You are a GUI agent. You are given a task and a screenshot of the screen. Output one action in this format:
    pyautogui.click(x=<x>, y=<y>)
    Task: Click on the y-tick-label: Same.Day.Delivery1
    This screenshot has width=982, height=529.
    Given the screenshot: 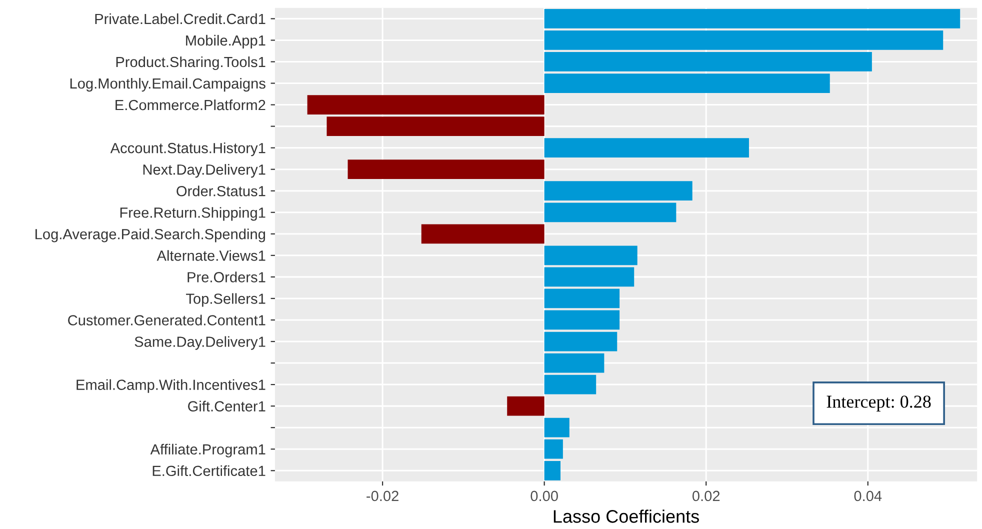 What is the action you would take?
    pyautogui.click(x=200, y=343)
    